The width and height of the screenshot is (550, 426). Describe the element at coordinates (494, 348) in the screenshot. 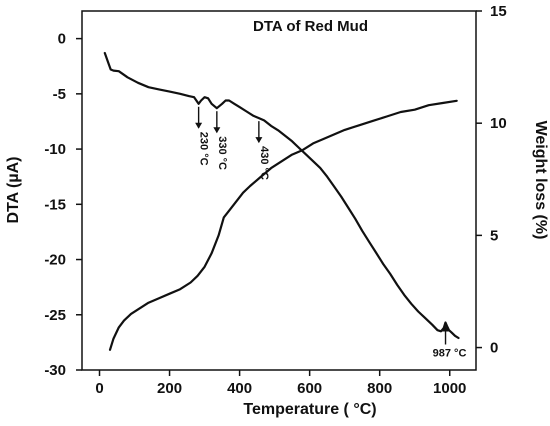

I see `right-tick-label: 0` at that location.